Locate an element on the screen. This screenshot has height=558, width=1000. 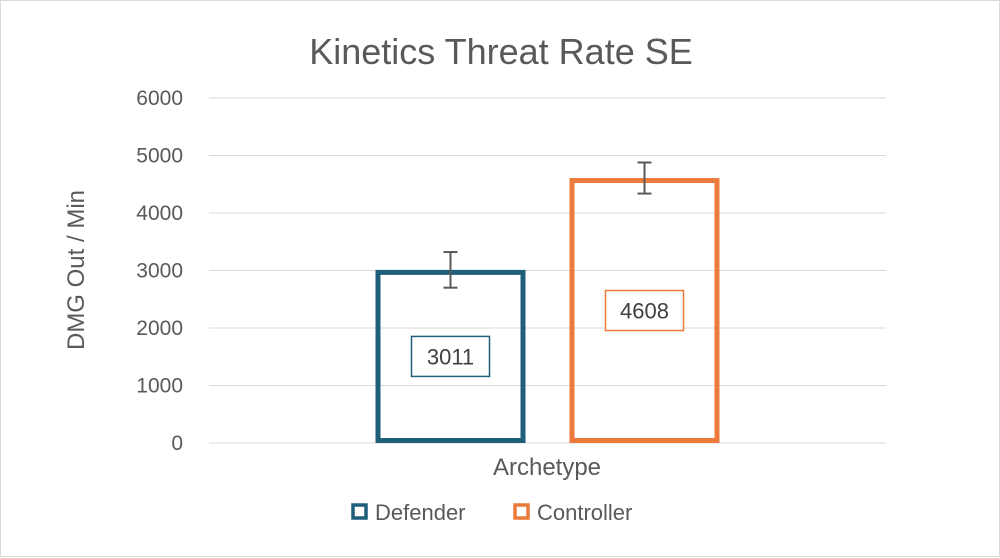
x-axis-title: Archetype is located at coordinates (547, 467).